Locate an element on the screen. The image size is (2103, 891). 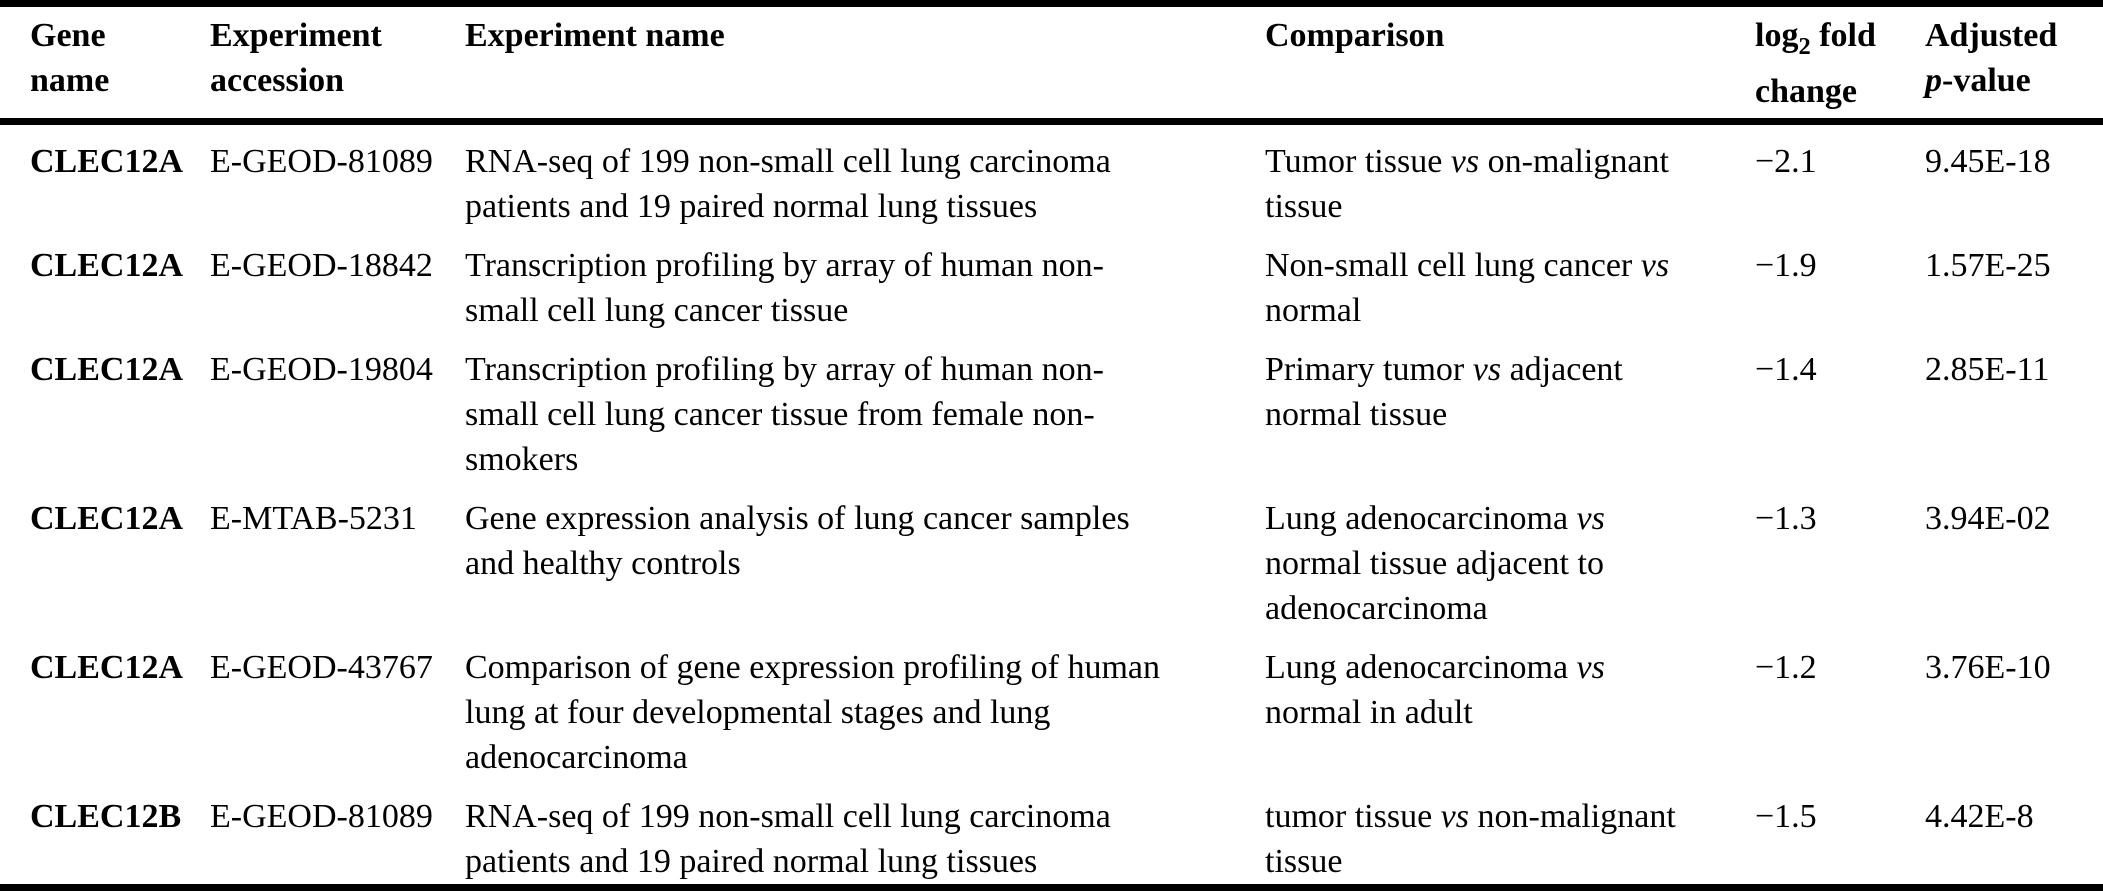
comparison-cell: Lung adenocarcinoma vs normal in adult is located at coordinates (1510, 705).